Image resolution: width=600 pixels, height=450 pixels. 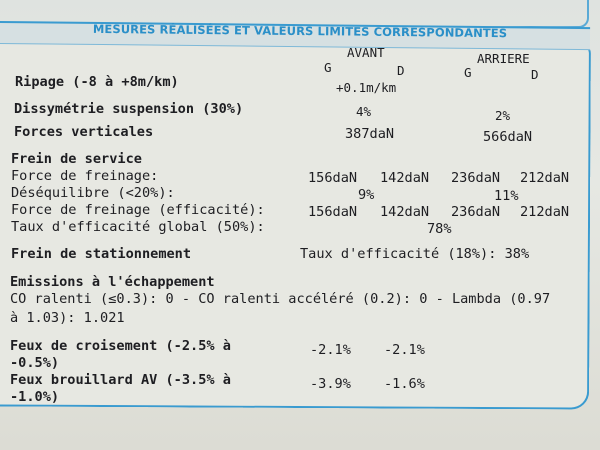 What do you see at coordinates (97, 82) in the screenshot?
I see `ripage-label: Ripage (-8 à +8m/km)` at bounding box center [97, 82].